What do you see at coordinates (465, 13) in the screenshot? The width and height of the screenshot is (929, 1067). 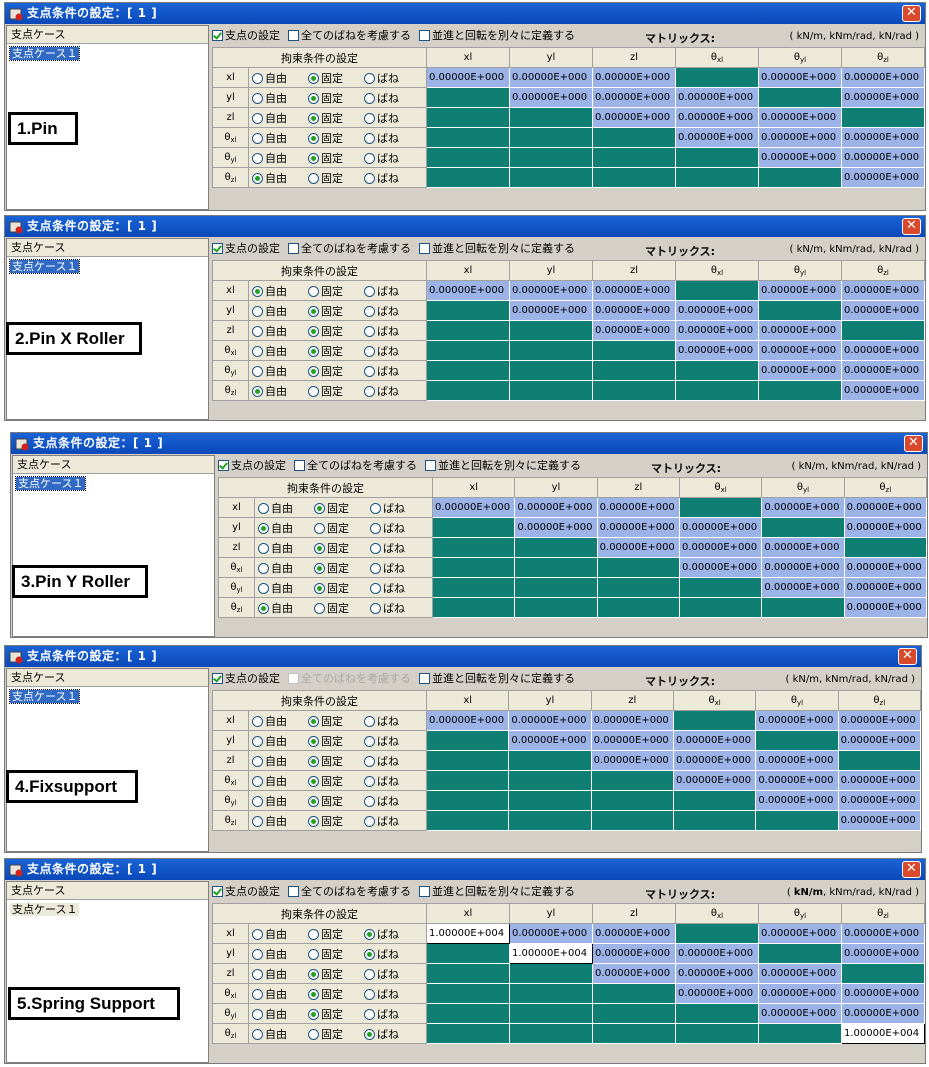 I see `title-bar: 支点条件の設定：[ 1 ] ✕` at bounding box center [465, 13].